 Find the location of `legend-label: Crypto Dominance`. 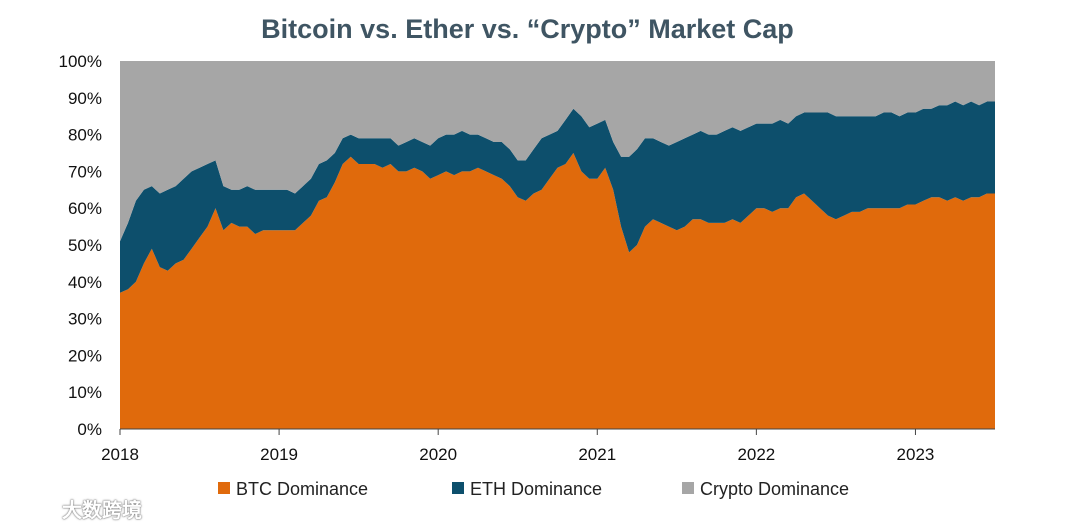

legend-label: Crypto Dominance is located at coordinates (774, 489).